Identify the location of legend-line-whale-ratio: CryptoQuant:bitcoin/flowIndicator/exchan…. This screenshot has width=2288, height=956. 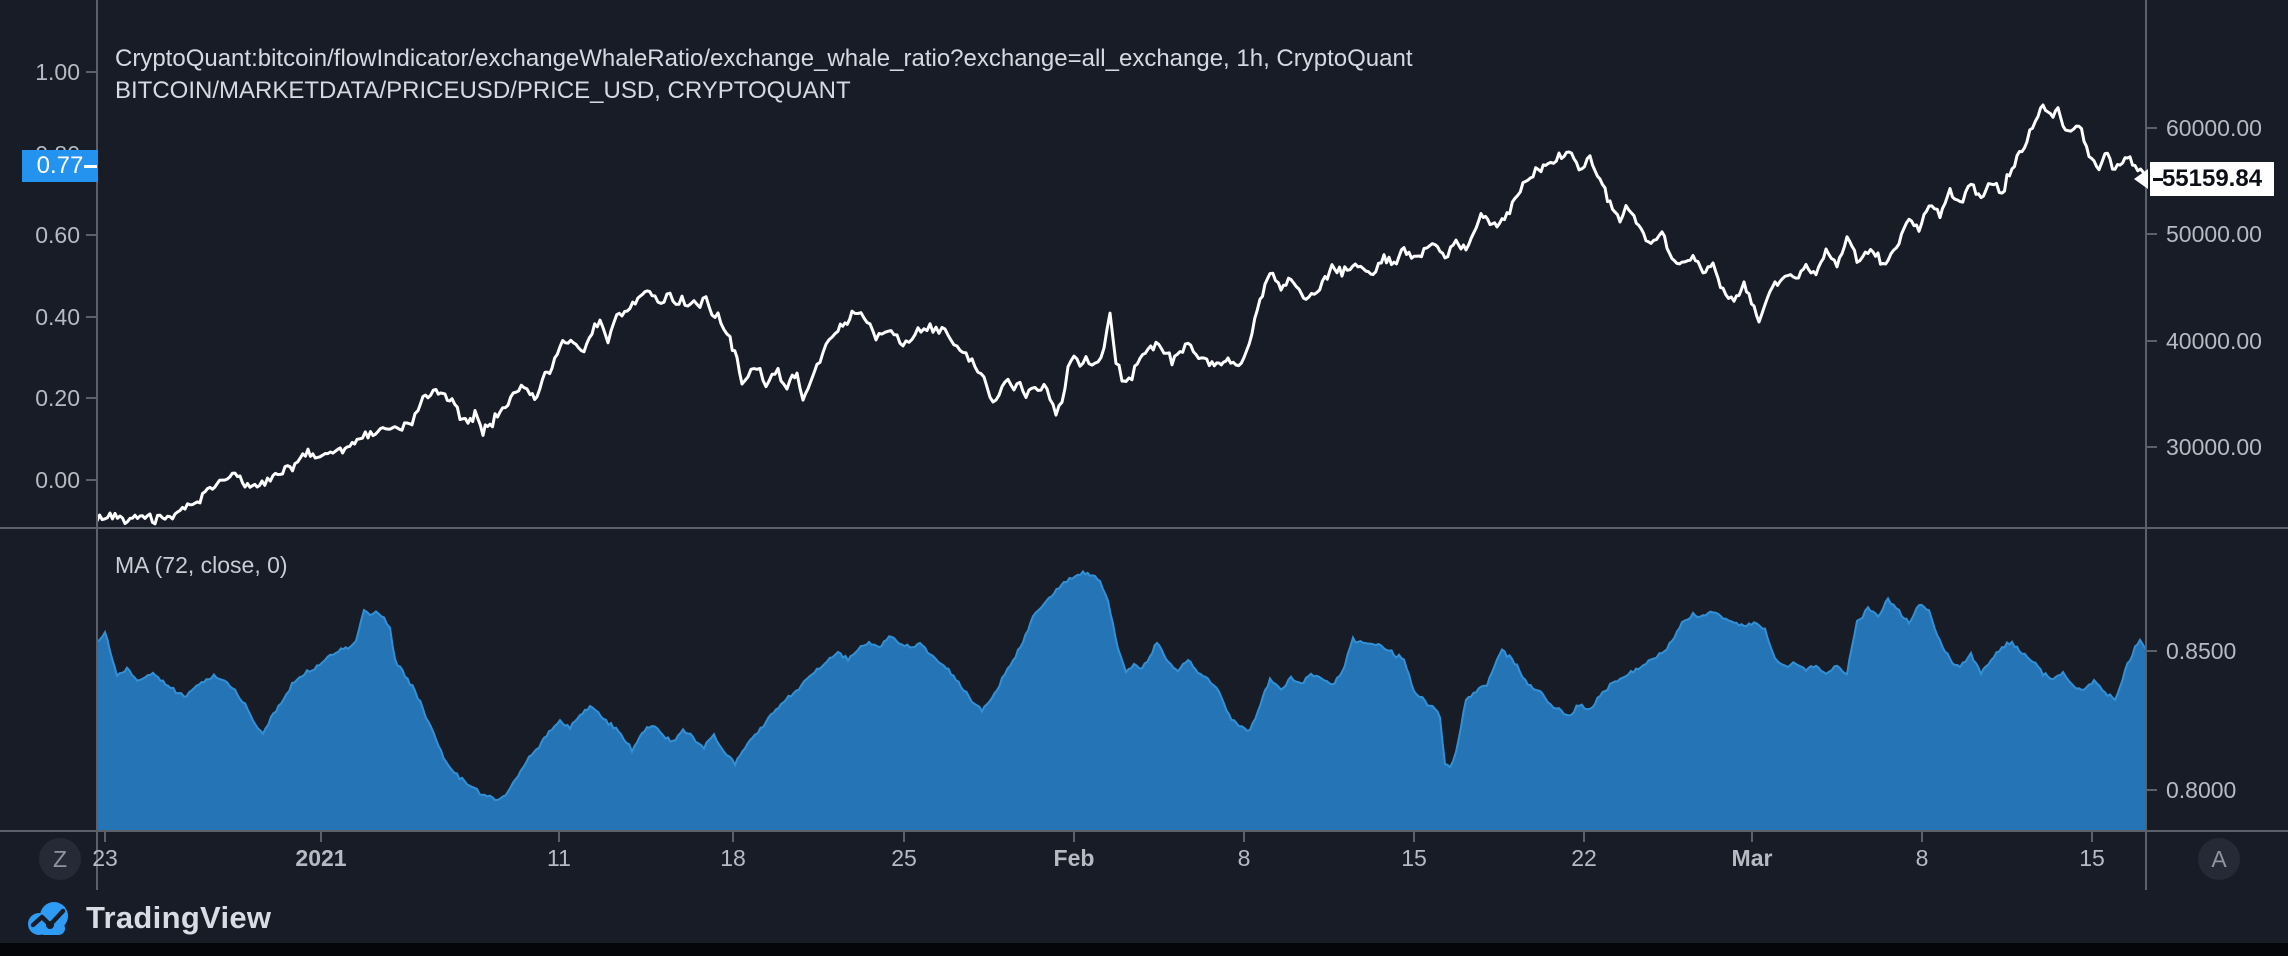
(764, 58).